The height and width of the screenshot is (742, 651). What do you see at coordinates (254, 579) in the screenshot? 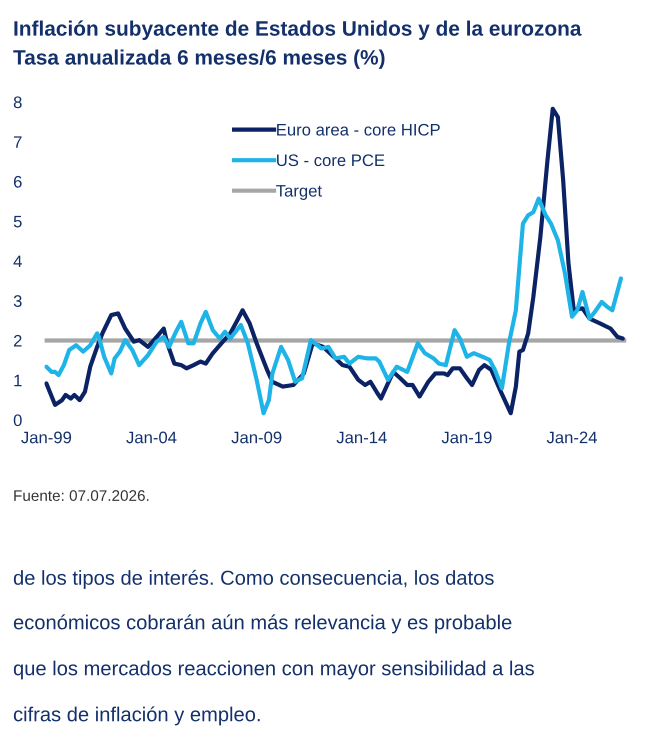
I see `text: de los tipos de interés. Como consecuencia, los datos` at bounding box center [254, 579].